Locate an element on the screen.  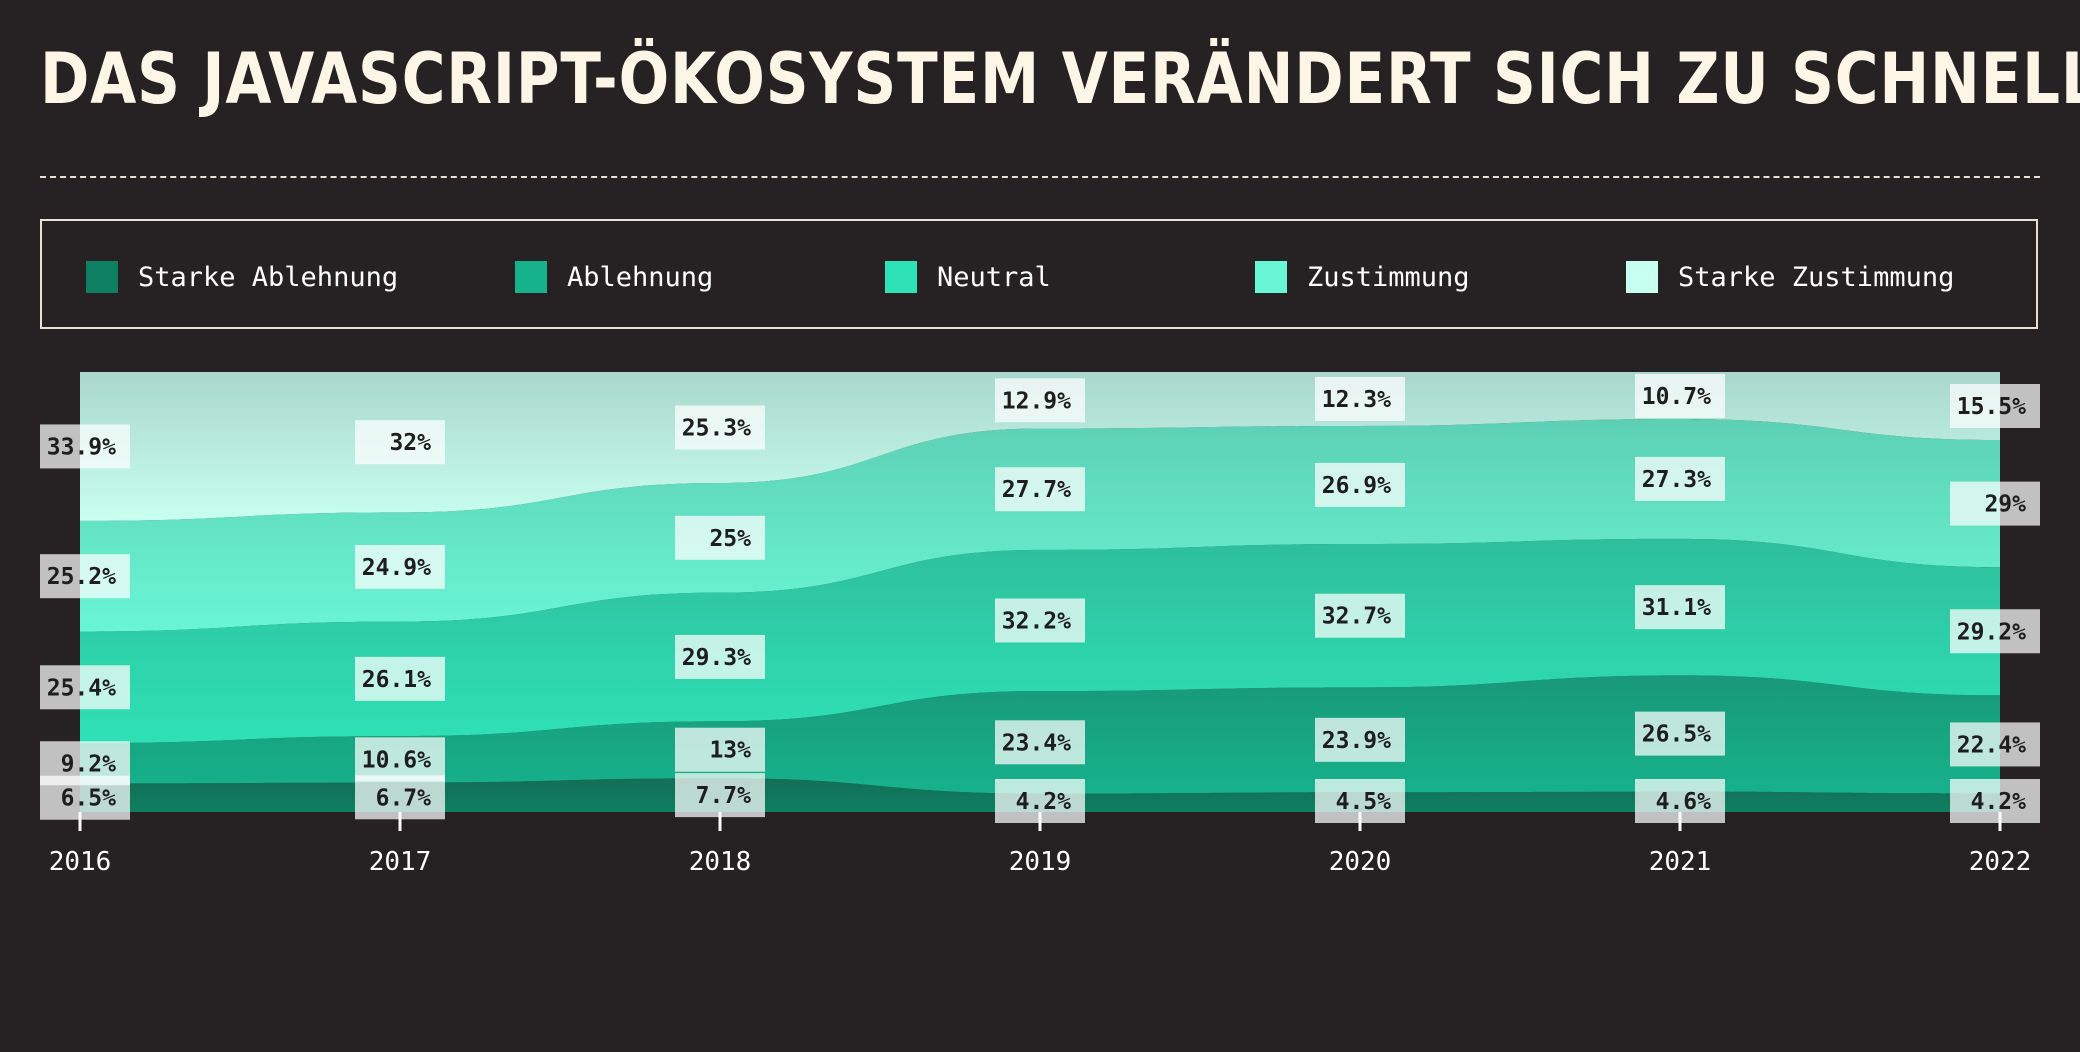
value-label: 32.7% is located at coordinates (1356, 617).